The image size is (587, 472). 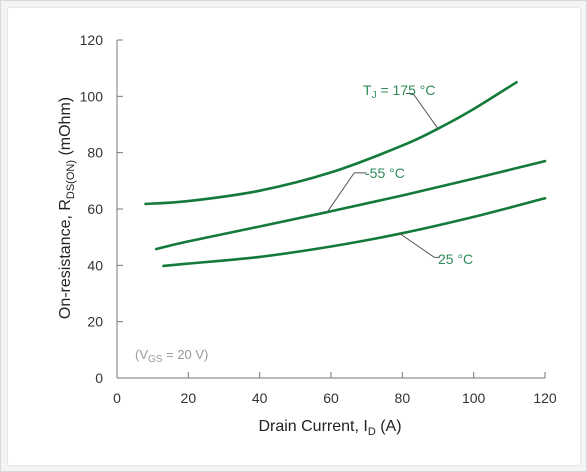 I want to click on y-tick-label: 20, so click(x=95, y=322).